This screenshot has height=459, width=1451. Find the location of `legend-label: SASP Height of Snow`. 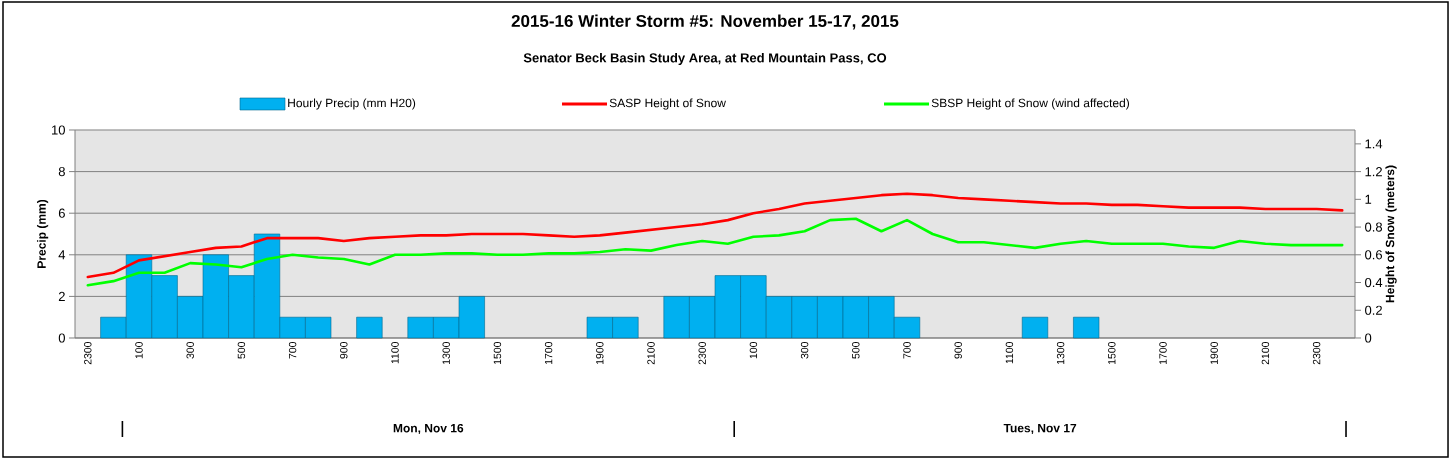

legend-label: SASP Height of Snow is located at coordinates (667, 104).